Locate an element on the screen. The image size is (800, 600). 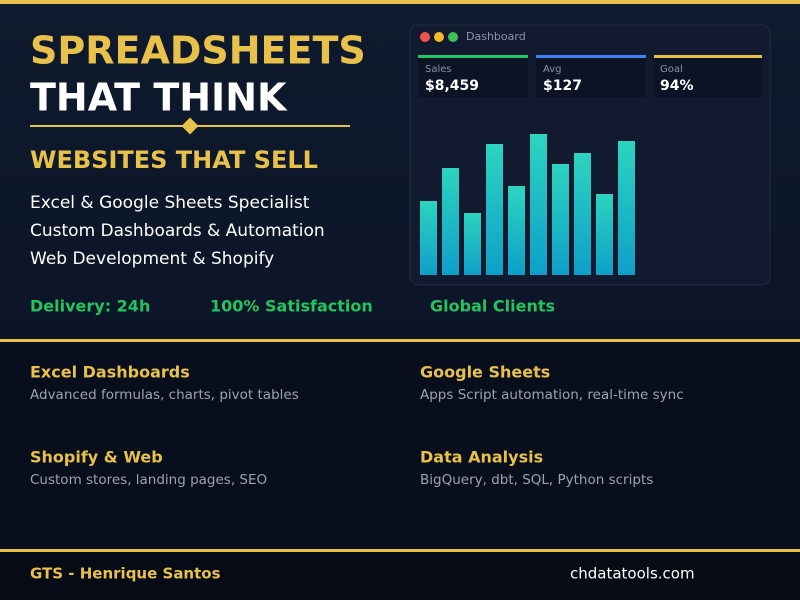
card-value: 94% is located at coordinates (677, 86).